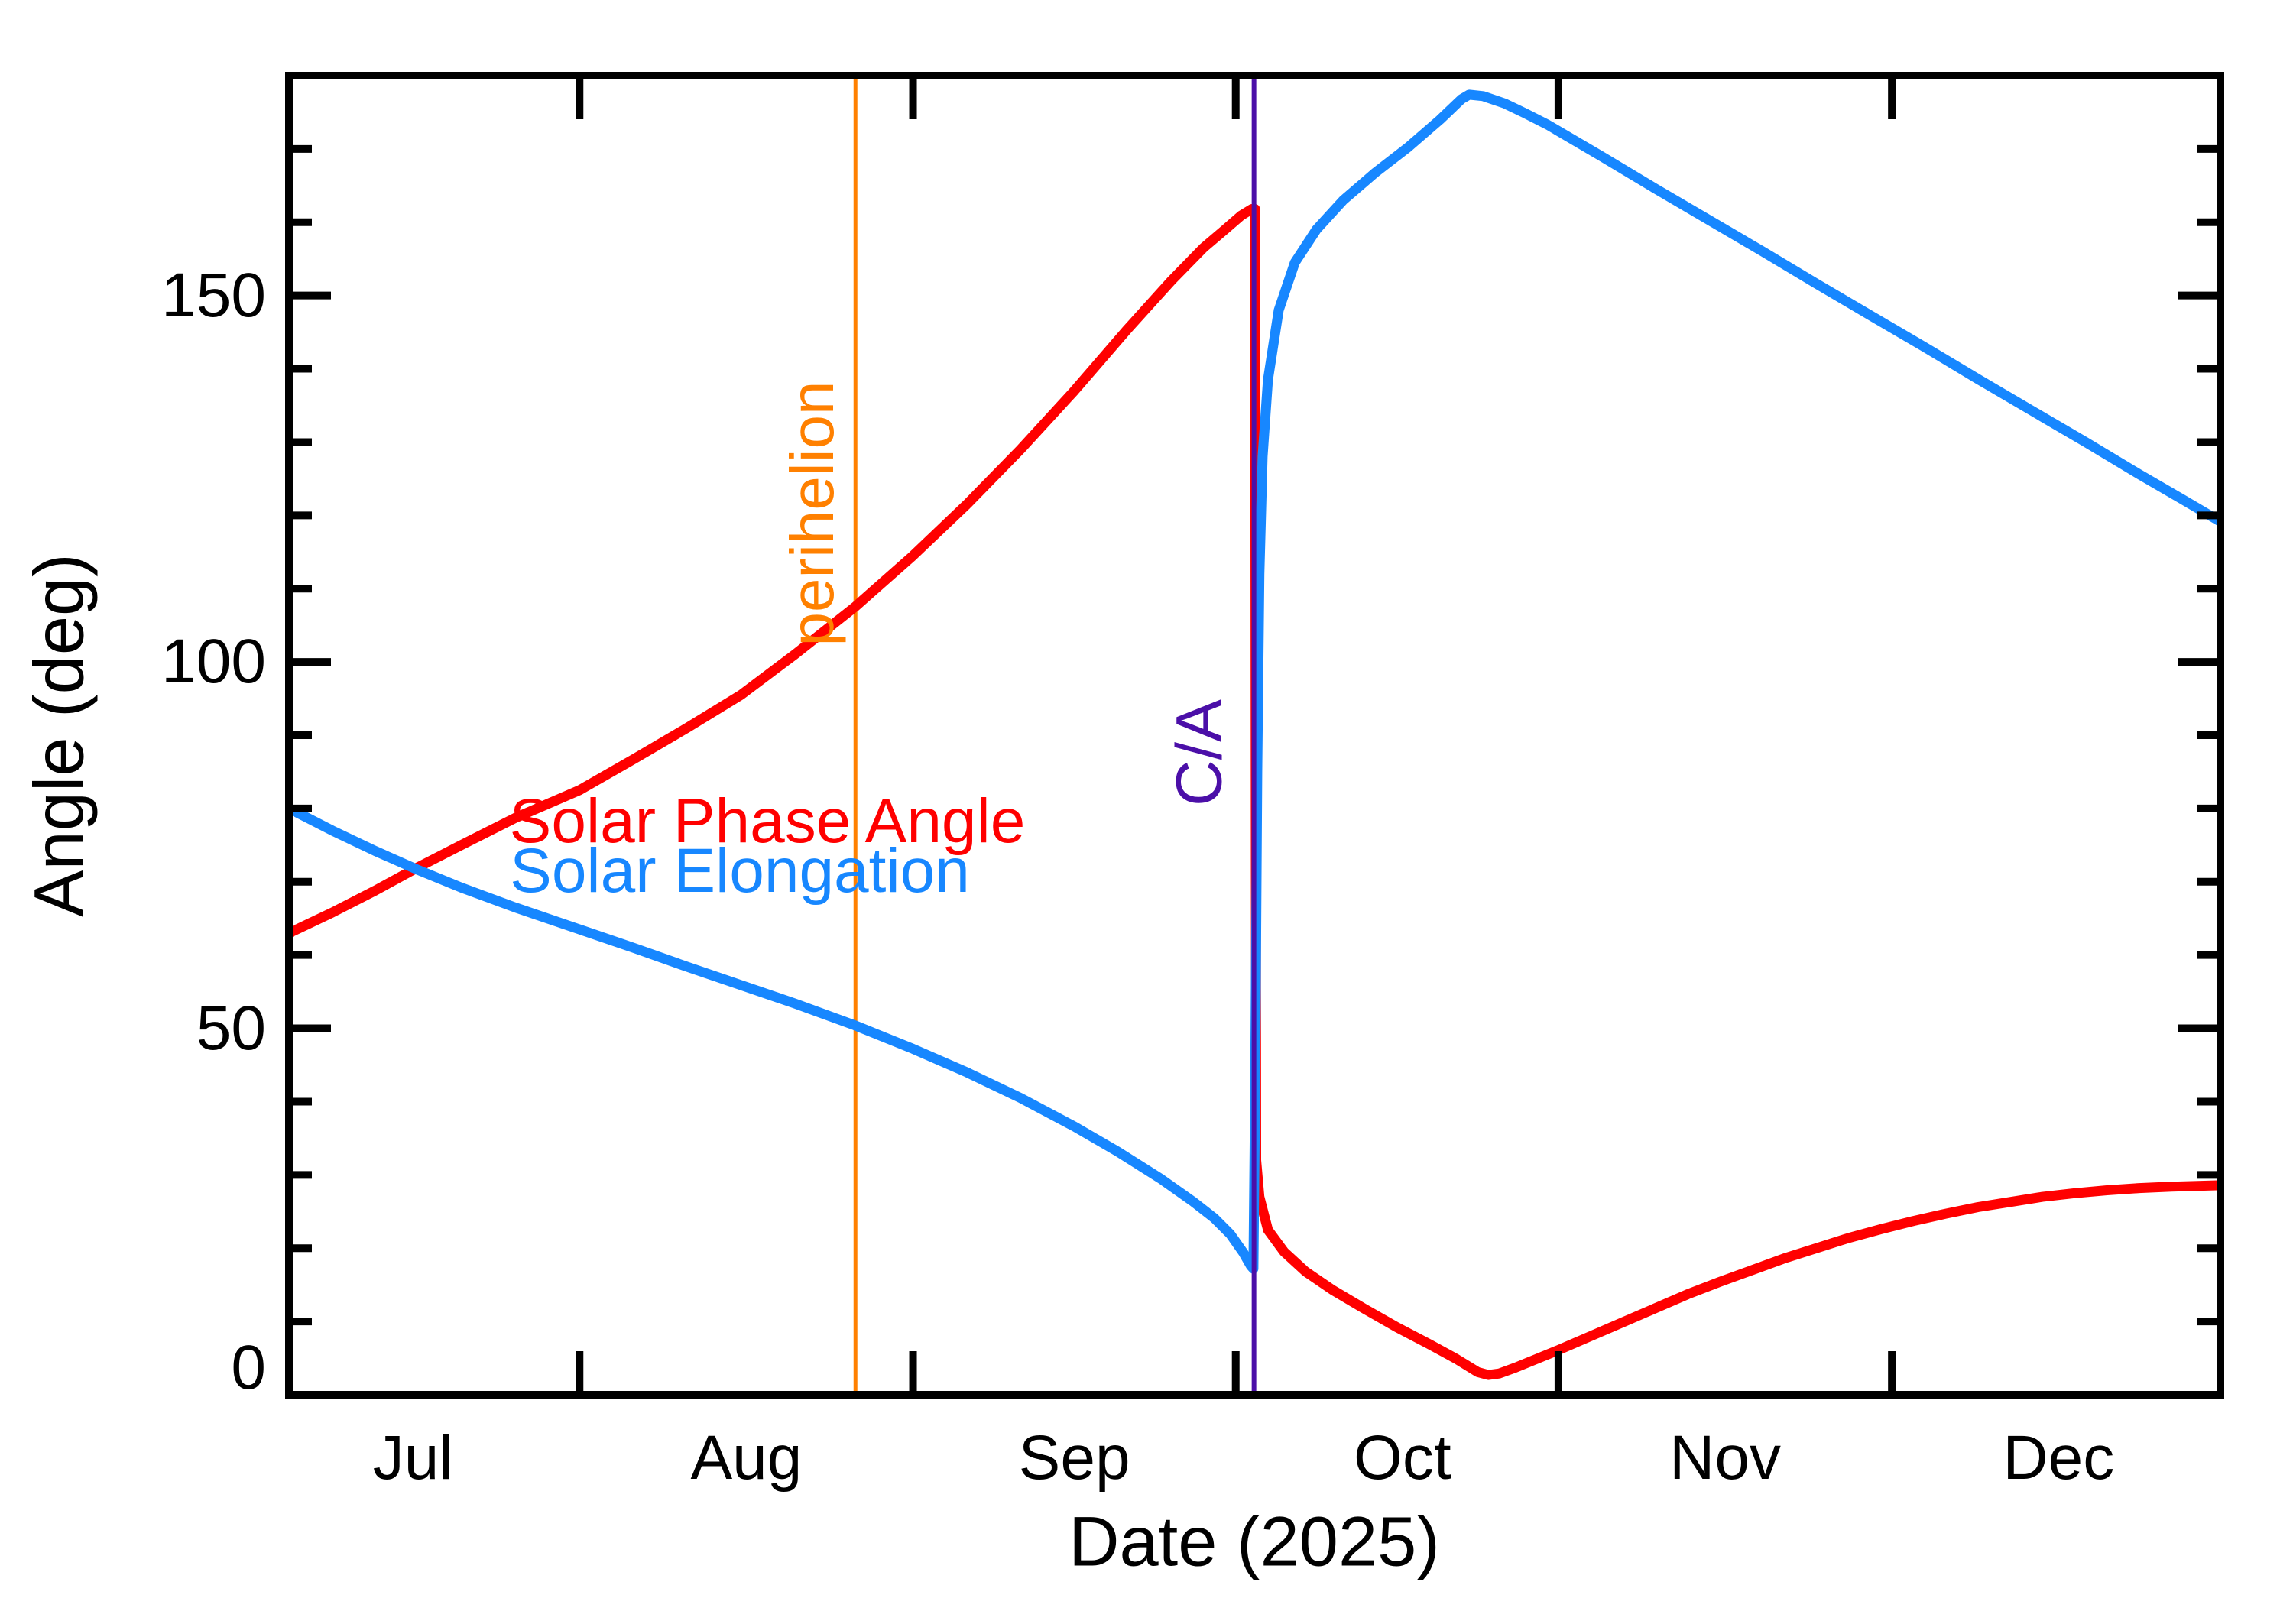  Describe the element at coordinates (740, 871) in the screenshot. I see `series-label-solar-elongation: Solar Elongation` at that location.